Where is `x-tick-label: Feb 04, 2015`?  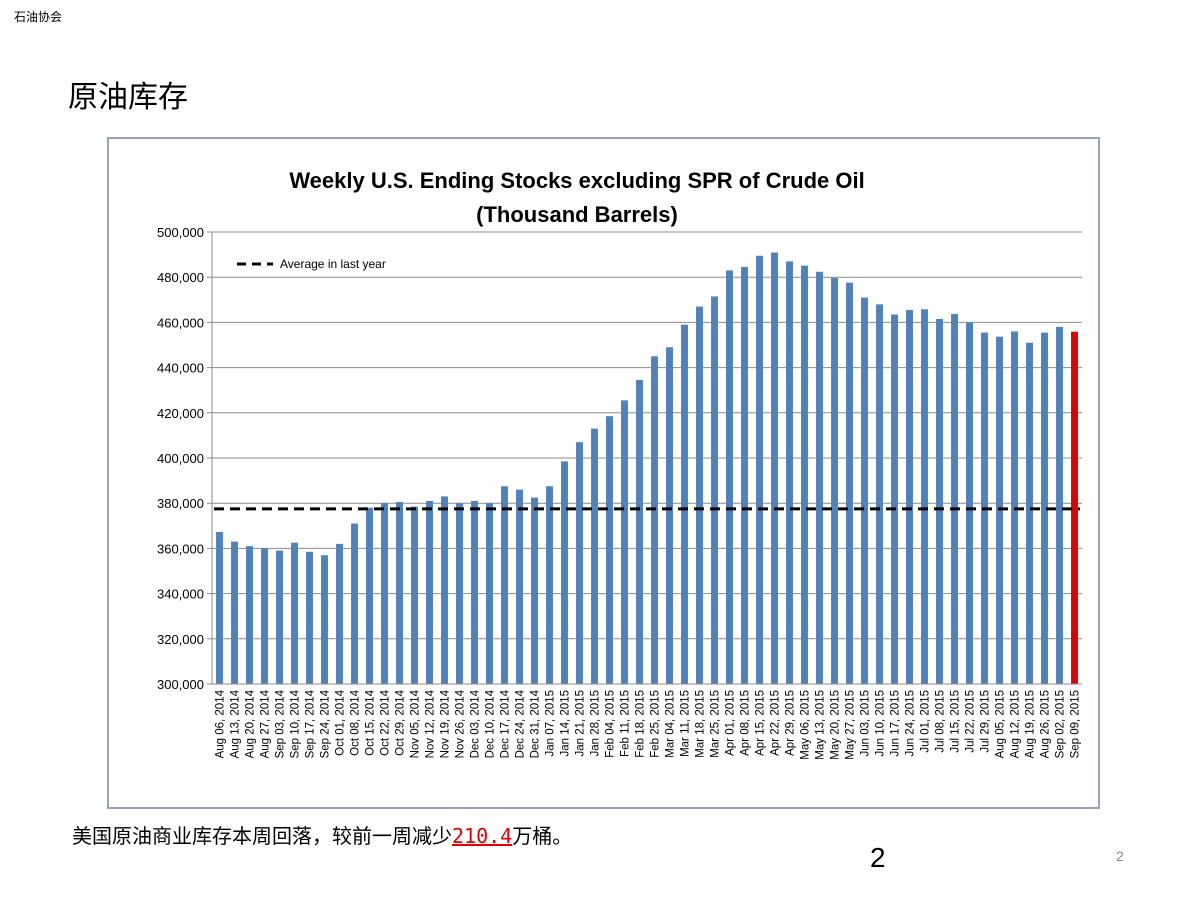 x-tick-label: Feb 04, 2015 is located at coordinates (611, 724).